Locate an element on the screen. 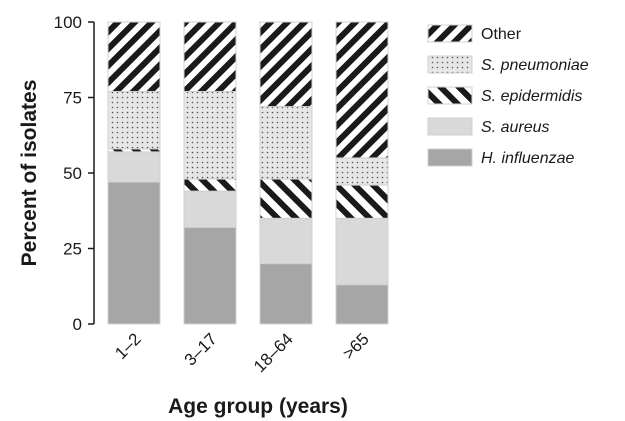 This screenshot has height=421, width=625. legend-swatch-s-epidermidis is located at coordinates (450, 95).